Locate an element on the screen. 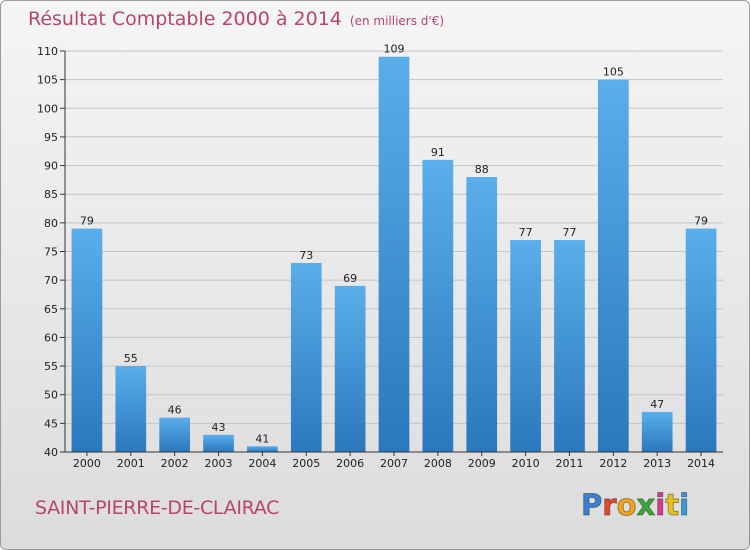  data-label: 41 is located at coordinates (262, 438).